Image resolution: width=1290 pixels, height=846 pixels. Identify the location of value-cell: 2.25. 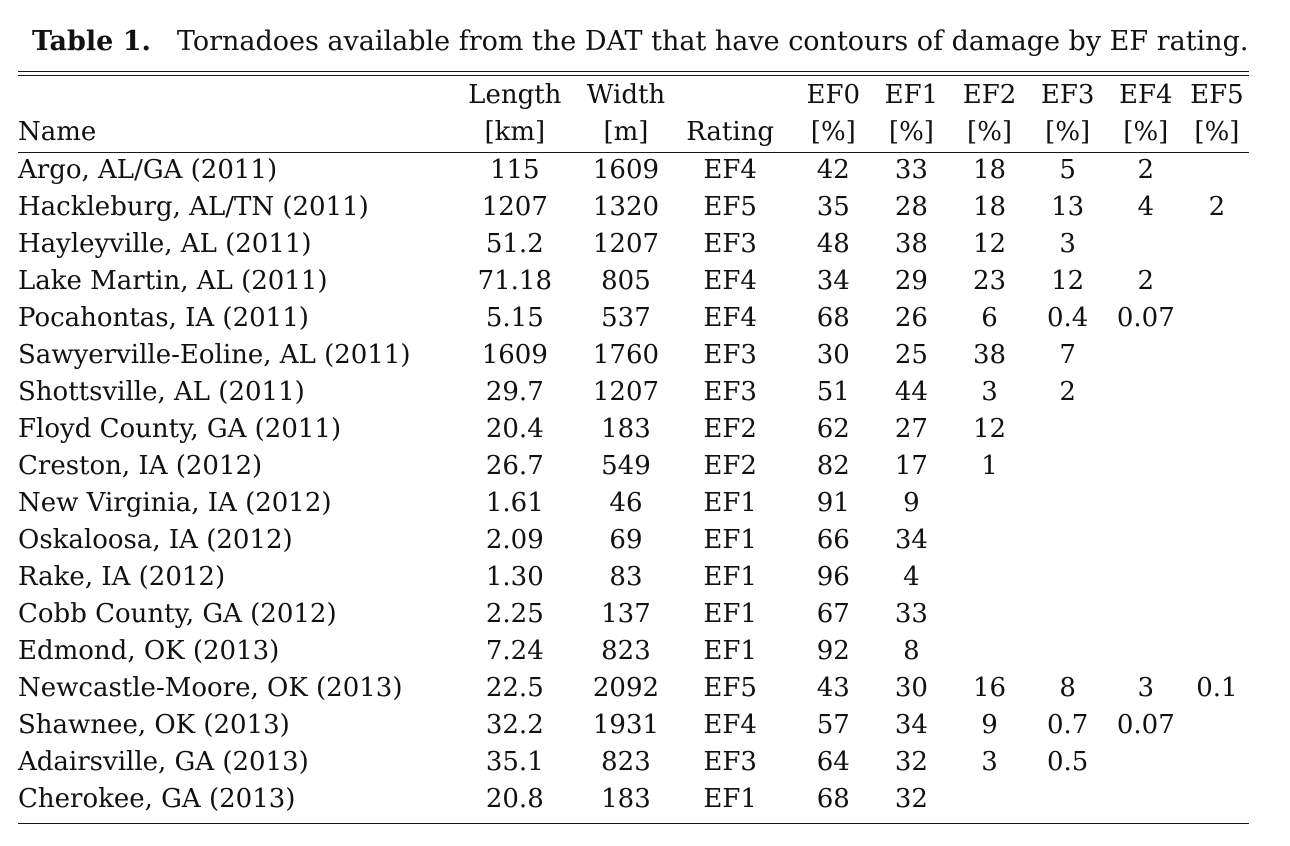
(514, 613).